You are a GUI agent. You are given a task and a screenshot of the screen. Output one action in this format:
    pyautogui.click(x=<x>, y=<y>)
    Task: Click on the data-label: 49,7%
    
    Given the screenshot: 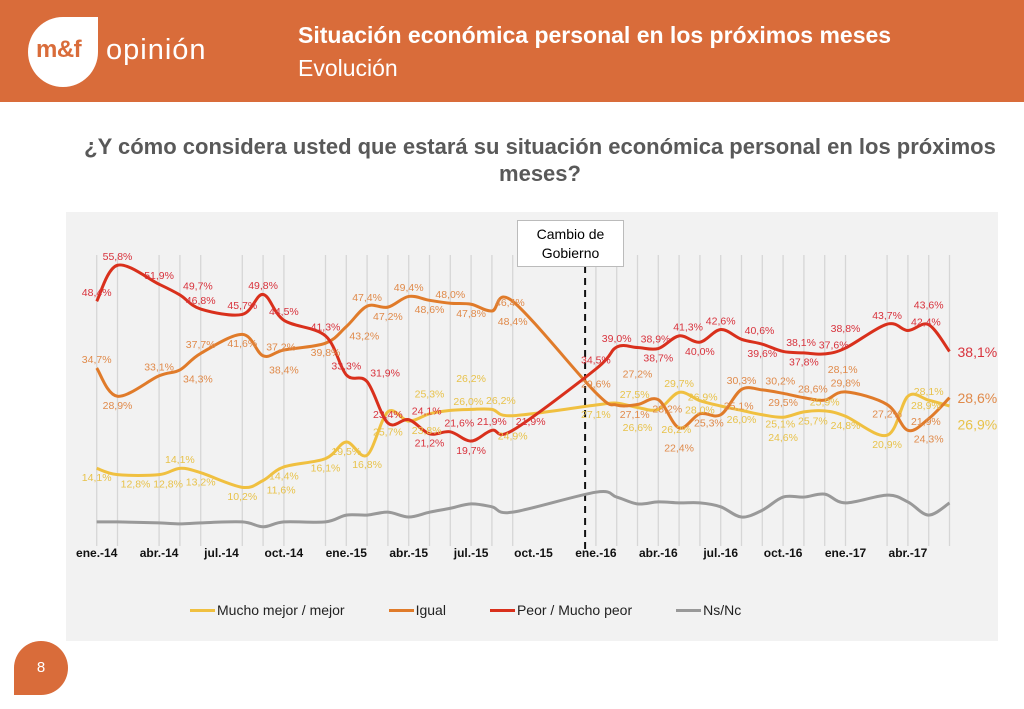 What is the action you would take?
    pyautogui.click(x=198, y=287)
    